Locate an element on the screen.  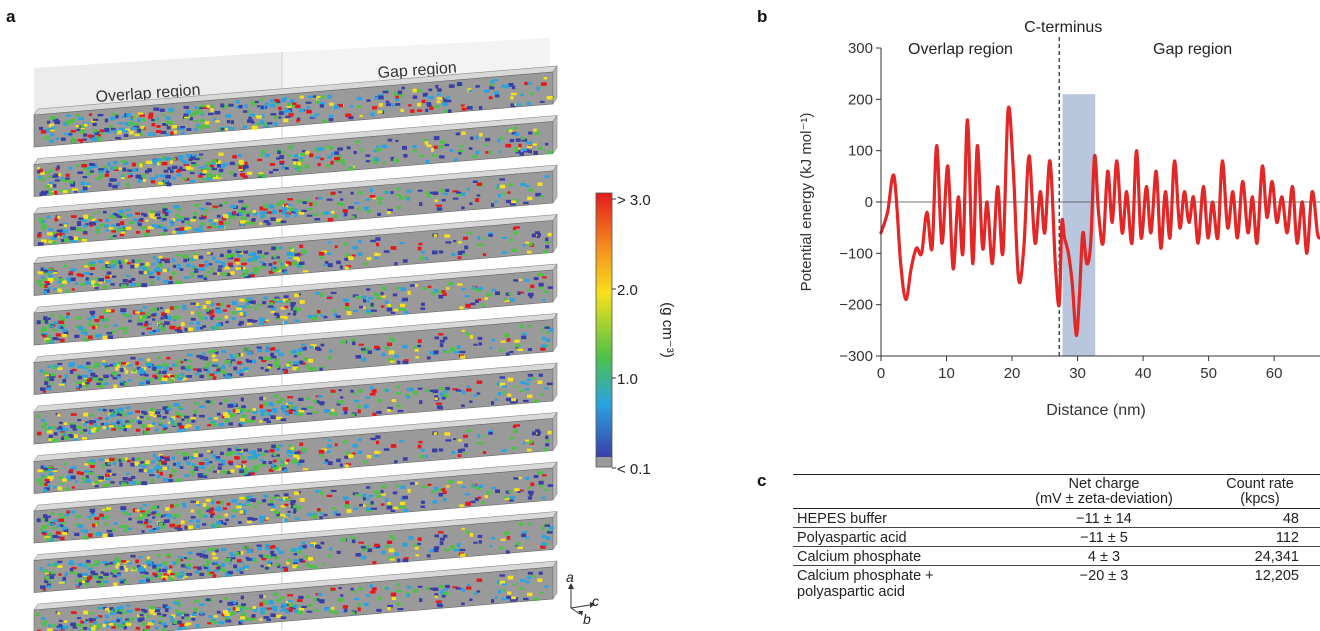
y-tick-label: 300 is located at coordinates (860, 48).